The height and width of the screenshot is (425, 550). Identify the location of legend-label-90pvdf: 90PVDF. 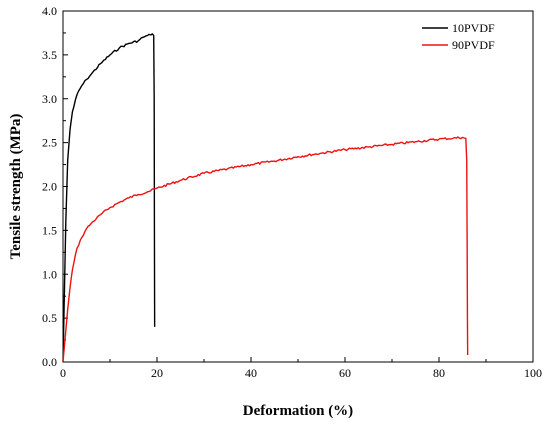
(473, 45).